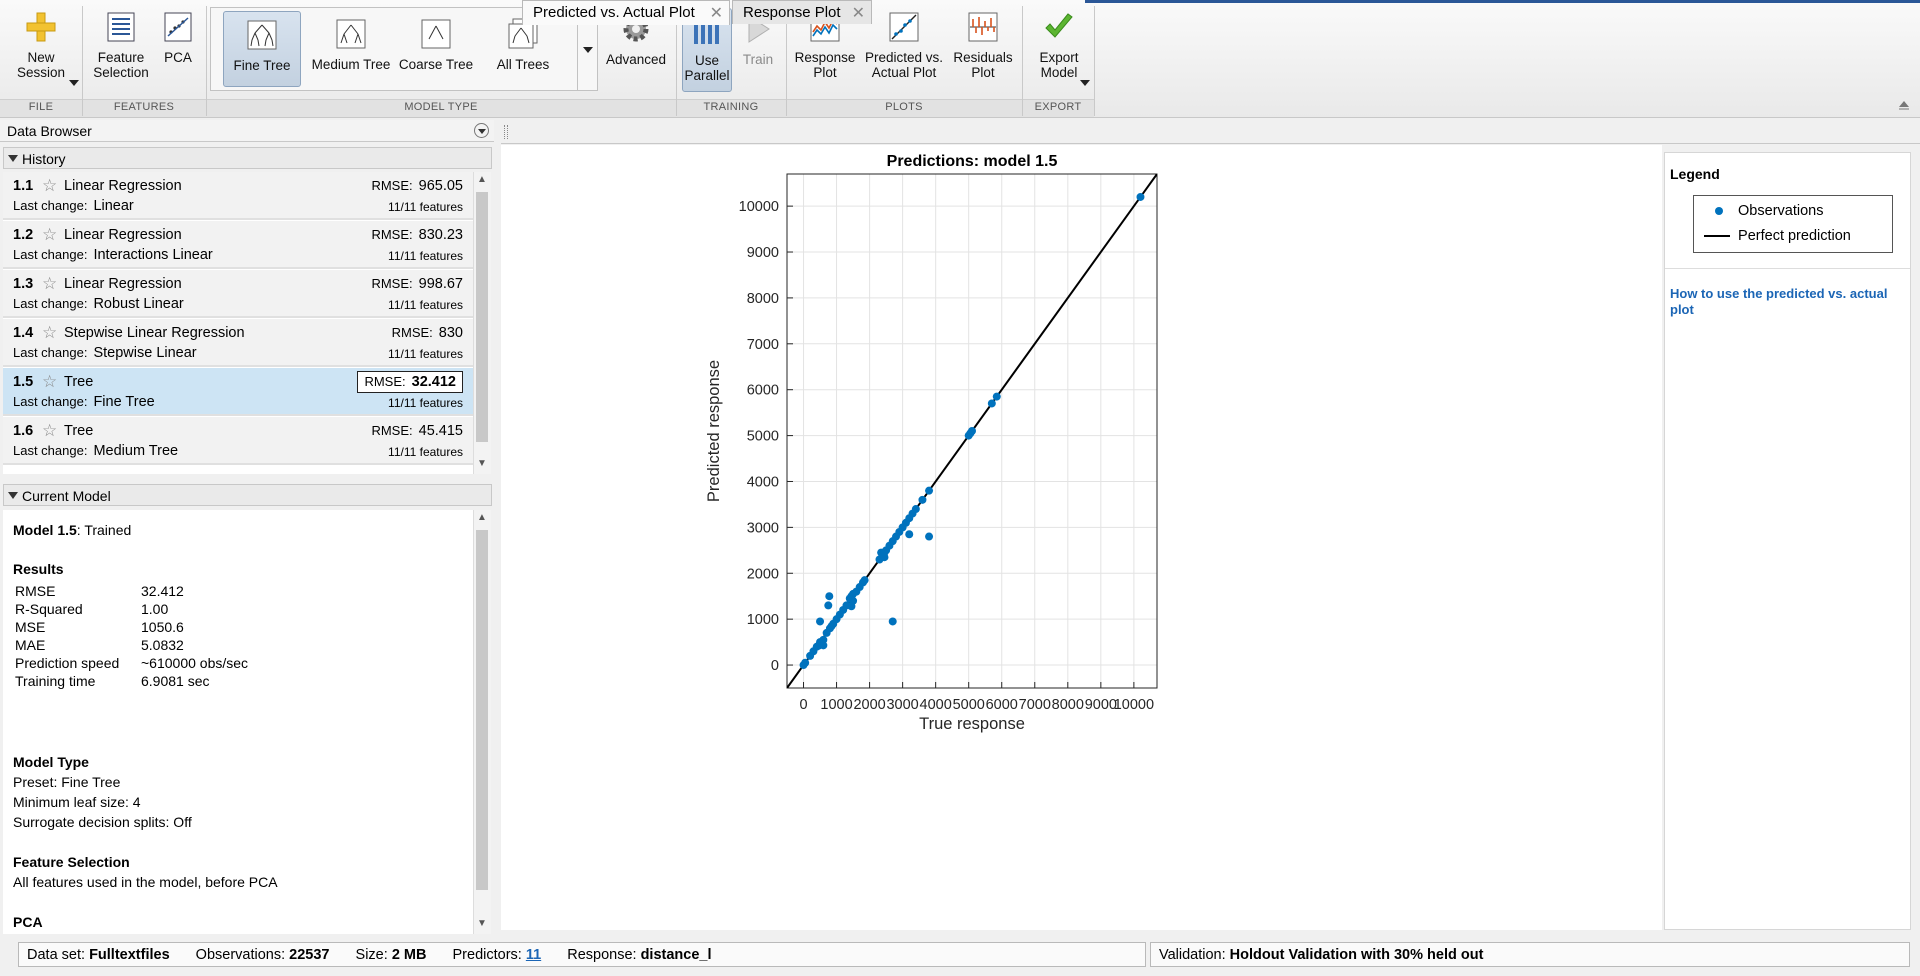 The width and height of the screenshot is (1920, 976). What do you see at coordinates (983, 52) in the screenshot?
I see `residuals-plot-button: Residuals Plot` at bounding box center [983, 52].